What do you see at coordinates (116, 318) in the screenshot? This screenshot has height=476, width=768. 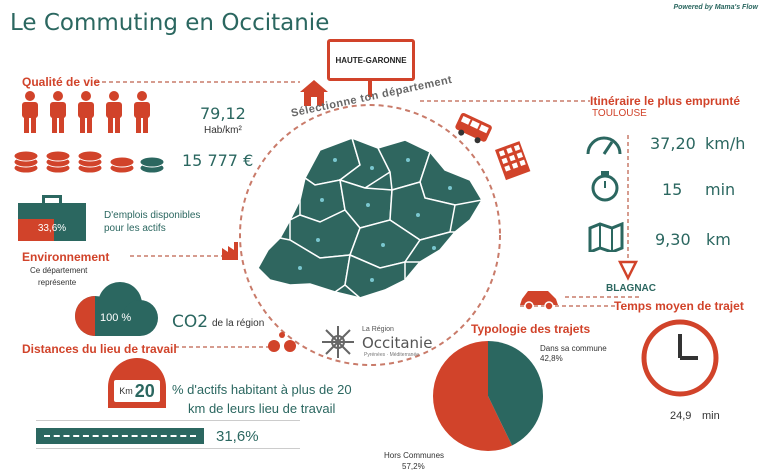 I see `cloud-value: 100 %` at bounding box center [116, 318].